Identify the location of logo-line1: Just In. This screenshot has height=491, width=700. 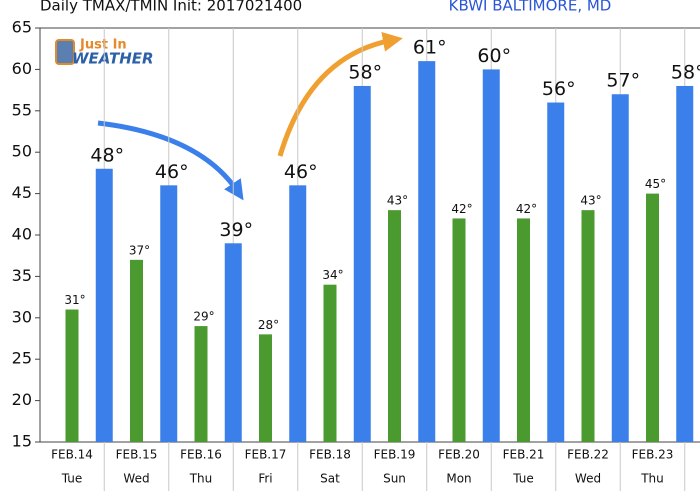
(103, 45).